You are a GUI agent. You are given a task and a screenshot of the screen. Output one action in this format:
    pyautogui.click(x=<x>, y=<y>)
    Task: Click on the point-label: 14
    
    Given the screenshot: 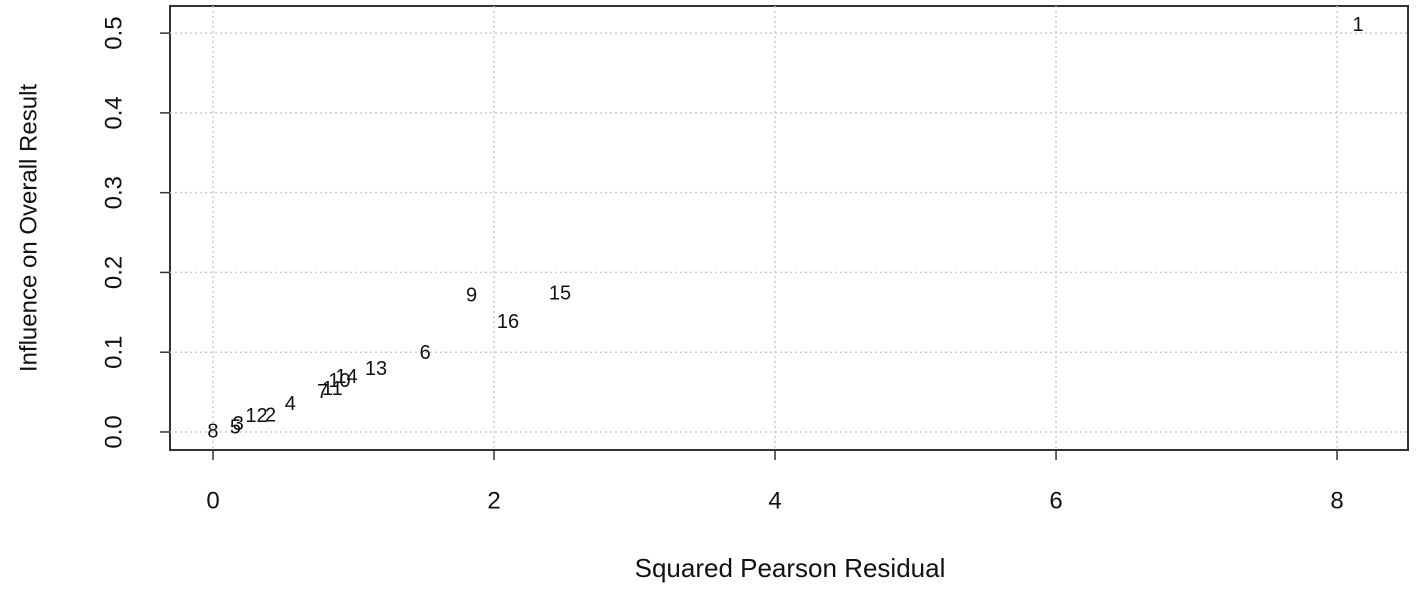 What is the action you would take?
    pyautogui.click(x=346, y=377)
    